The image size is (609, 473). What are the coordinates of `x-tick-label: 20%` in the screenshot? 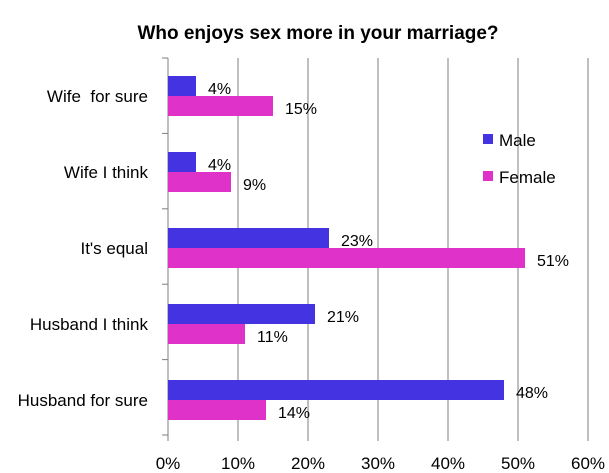 It's located at (308, 463).